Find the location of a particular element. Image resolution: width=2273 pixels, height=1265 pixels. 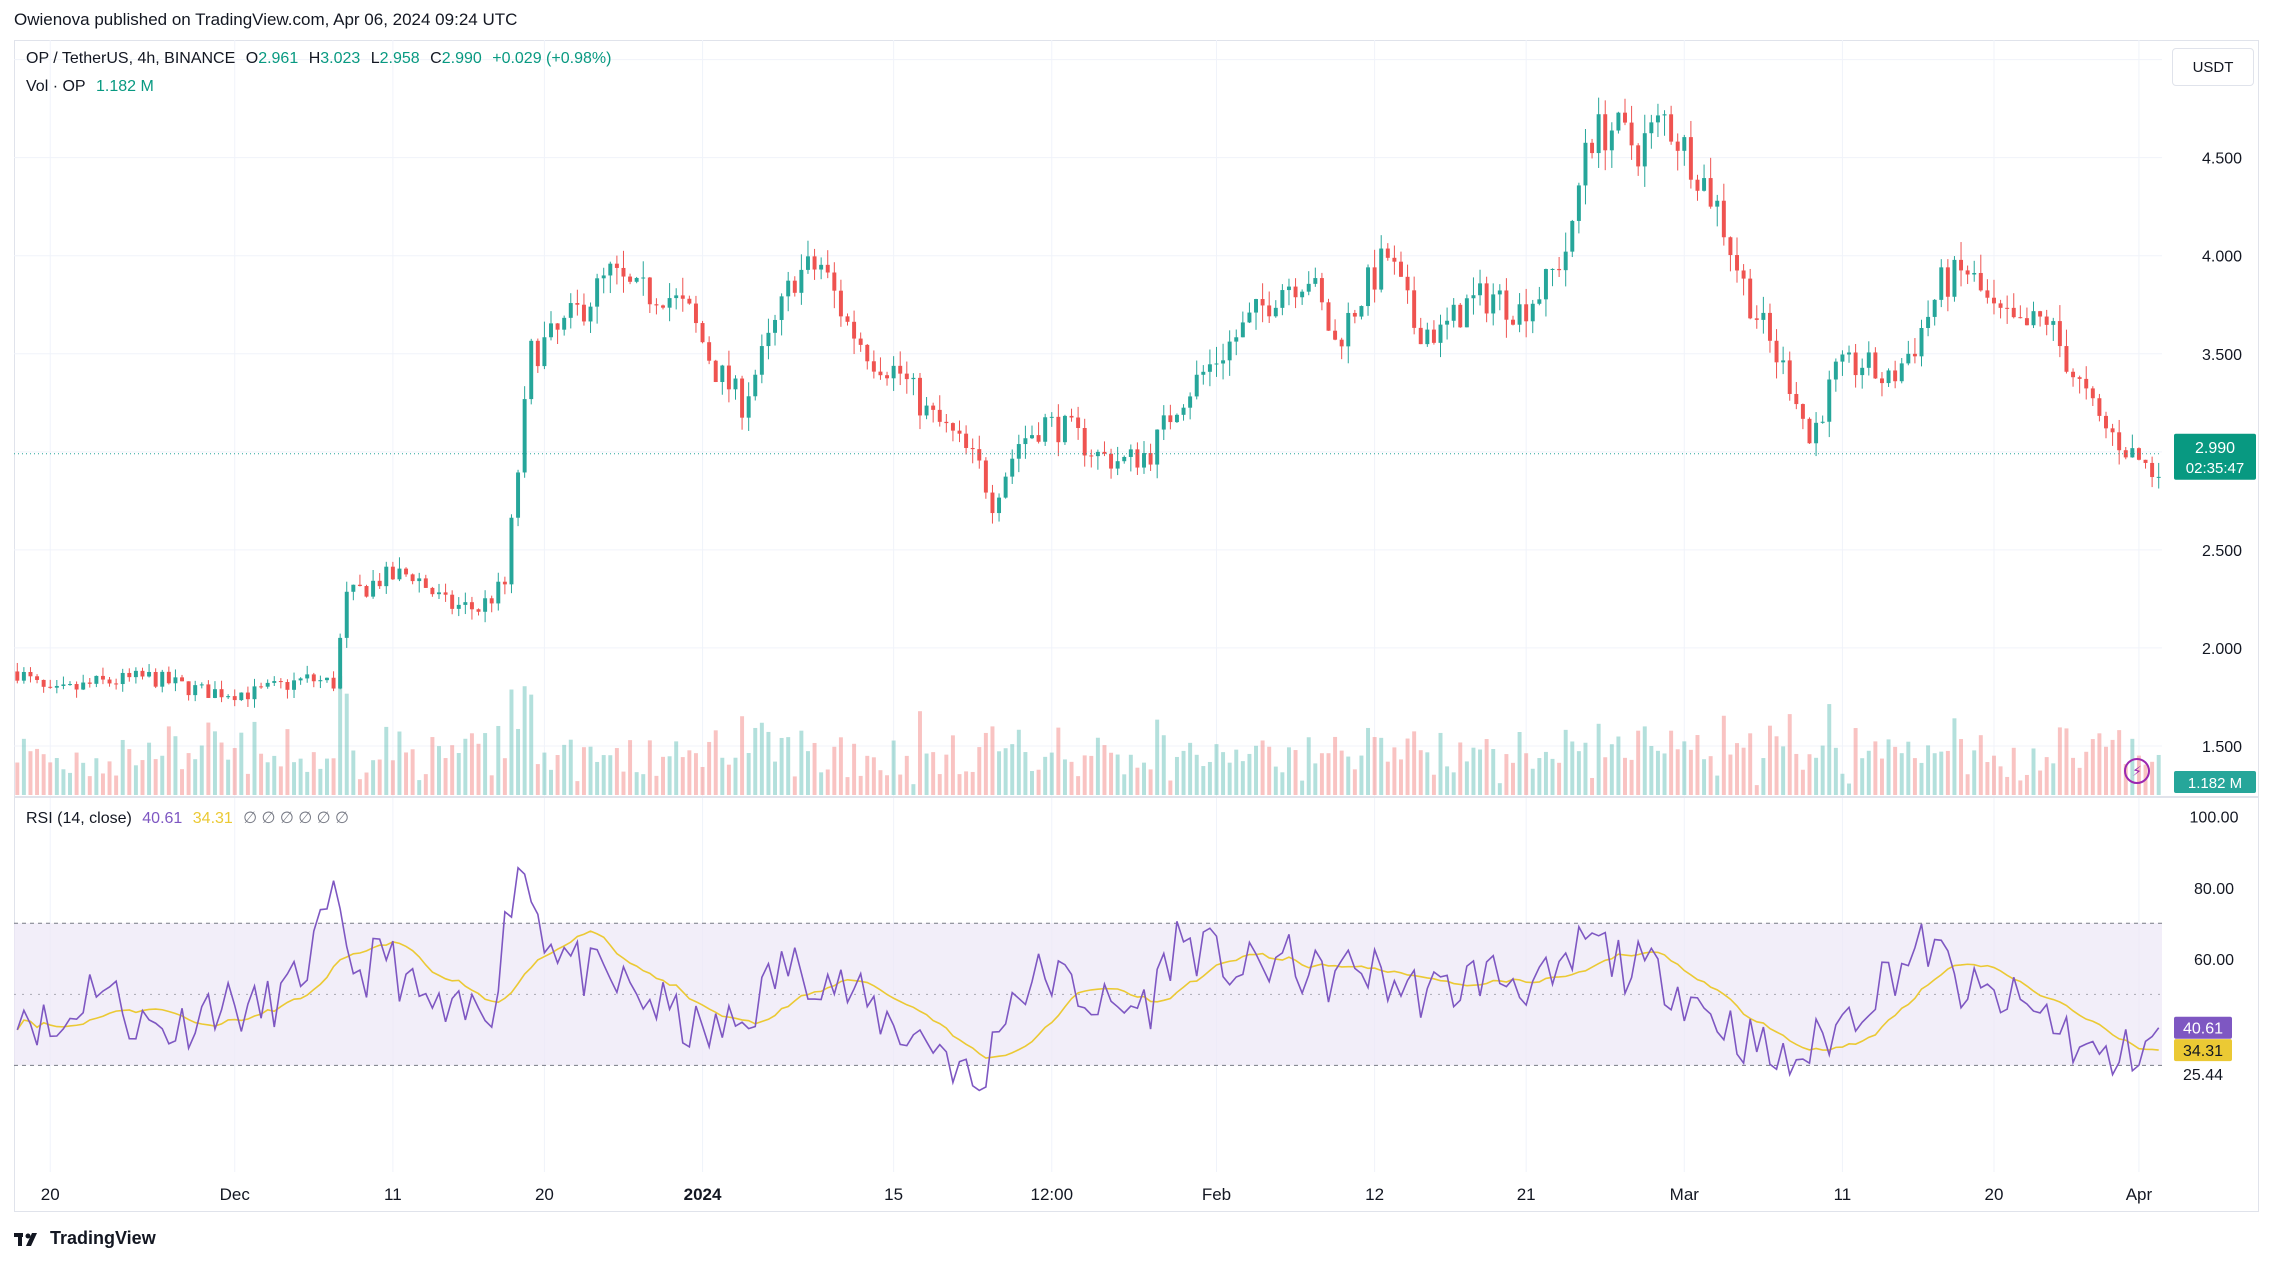

symbol-label: OP / TetherUS, 4h, BINANCE is located at coordinates (131, 58).